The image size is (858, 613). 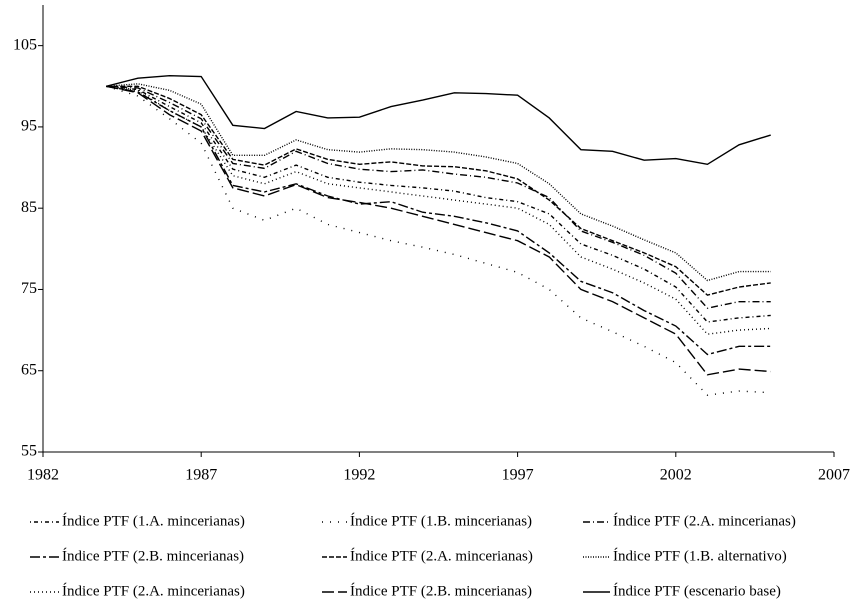 I want to click on series-line, so click(x=438, y=120).